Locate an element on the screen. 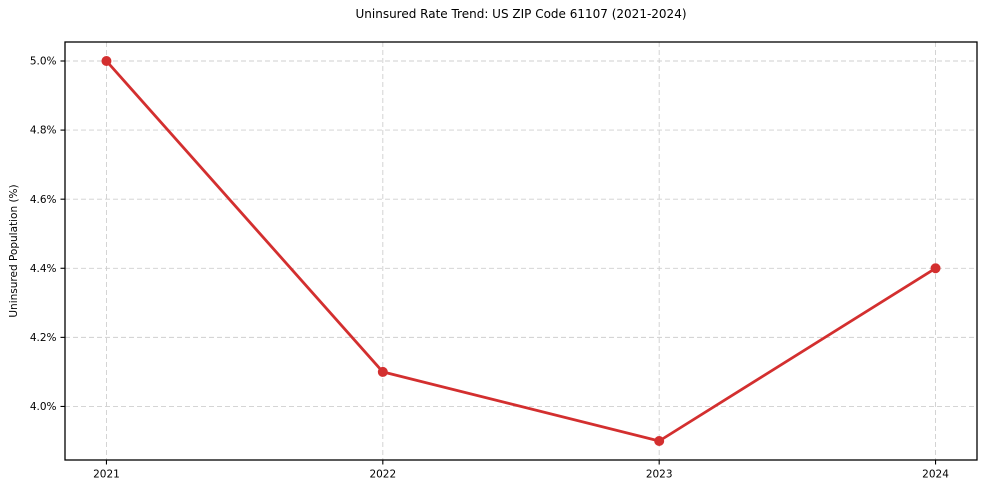 This screenshot has height=490, width=989. x-tick-label: 2023 is located at coordinates (659, 475).